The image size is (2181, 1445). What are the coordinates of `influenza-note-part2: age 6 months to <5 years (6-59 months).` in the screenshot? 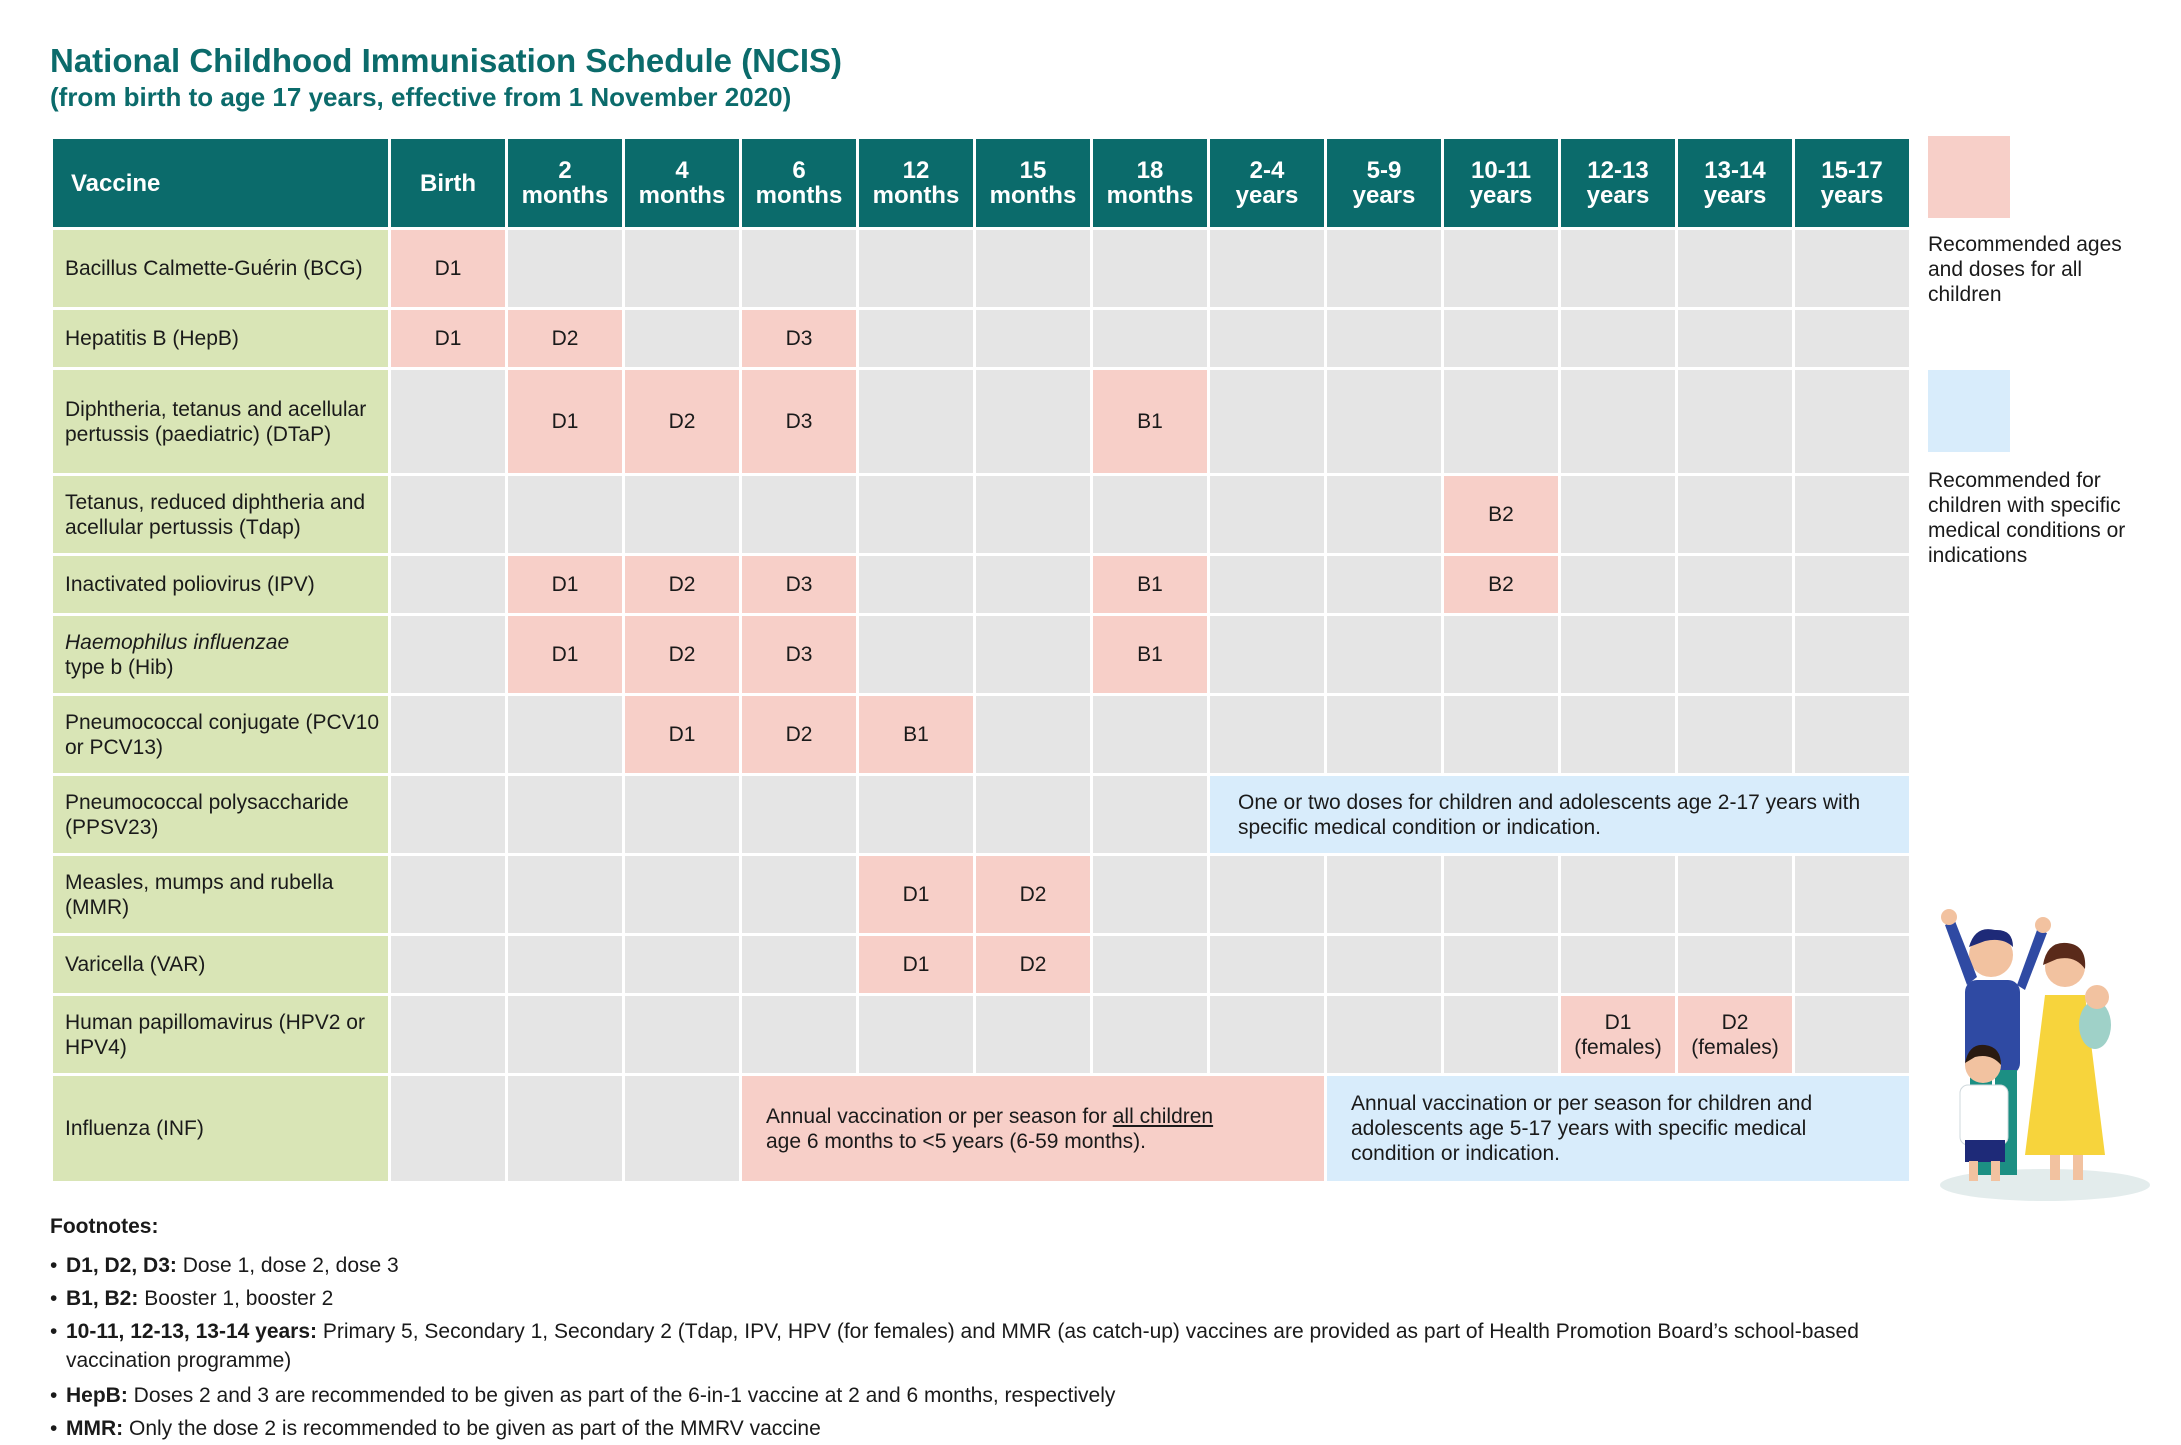 It's located at (956, 1141).